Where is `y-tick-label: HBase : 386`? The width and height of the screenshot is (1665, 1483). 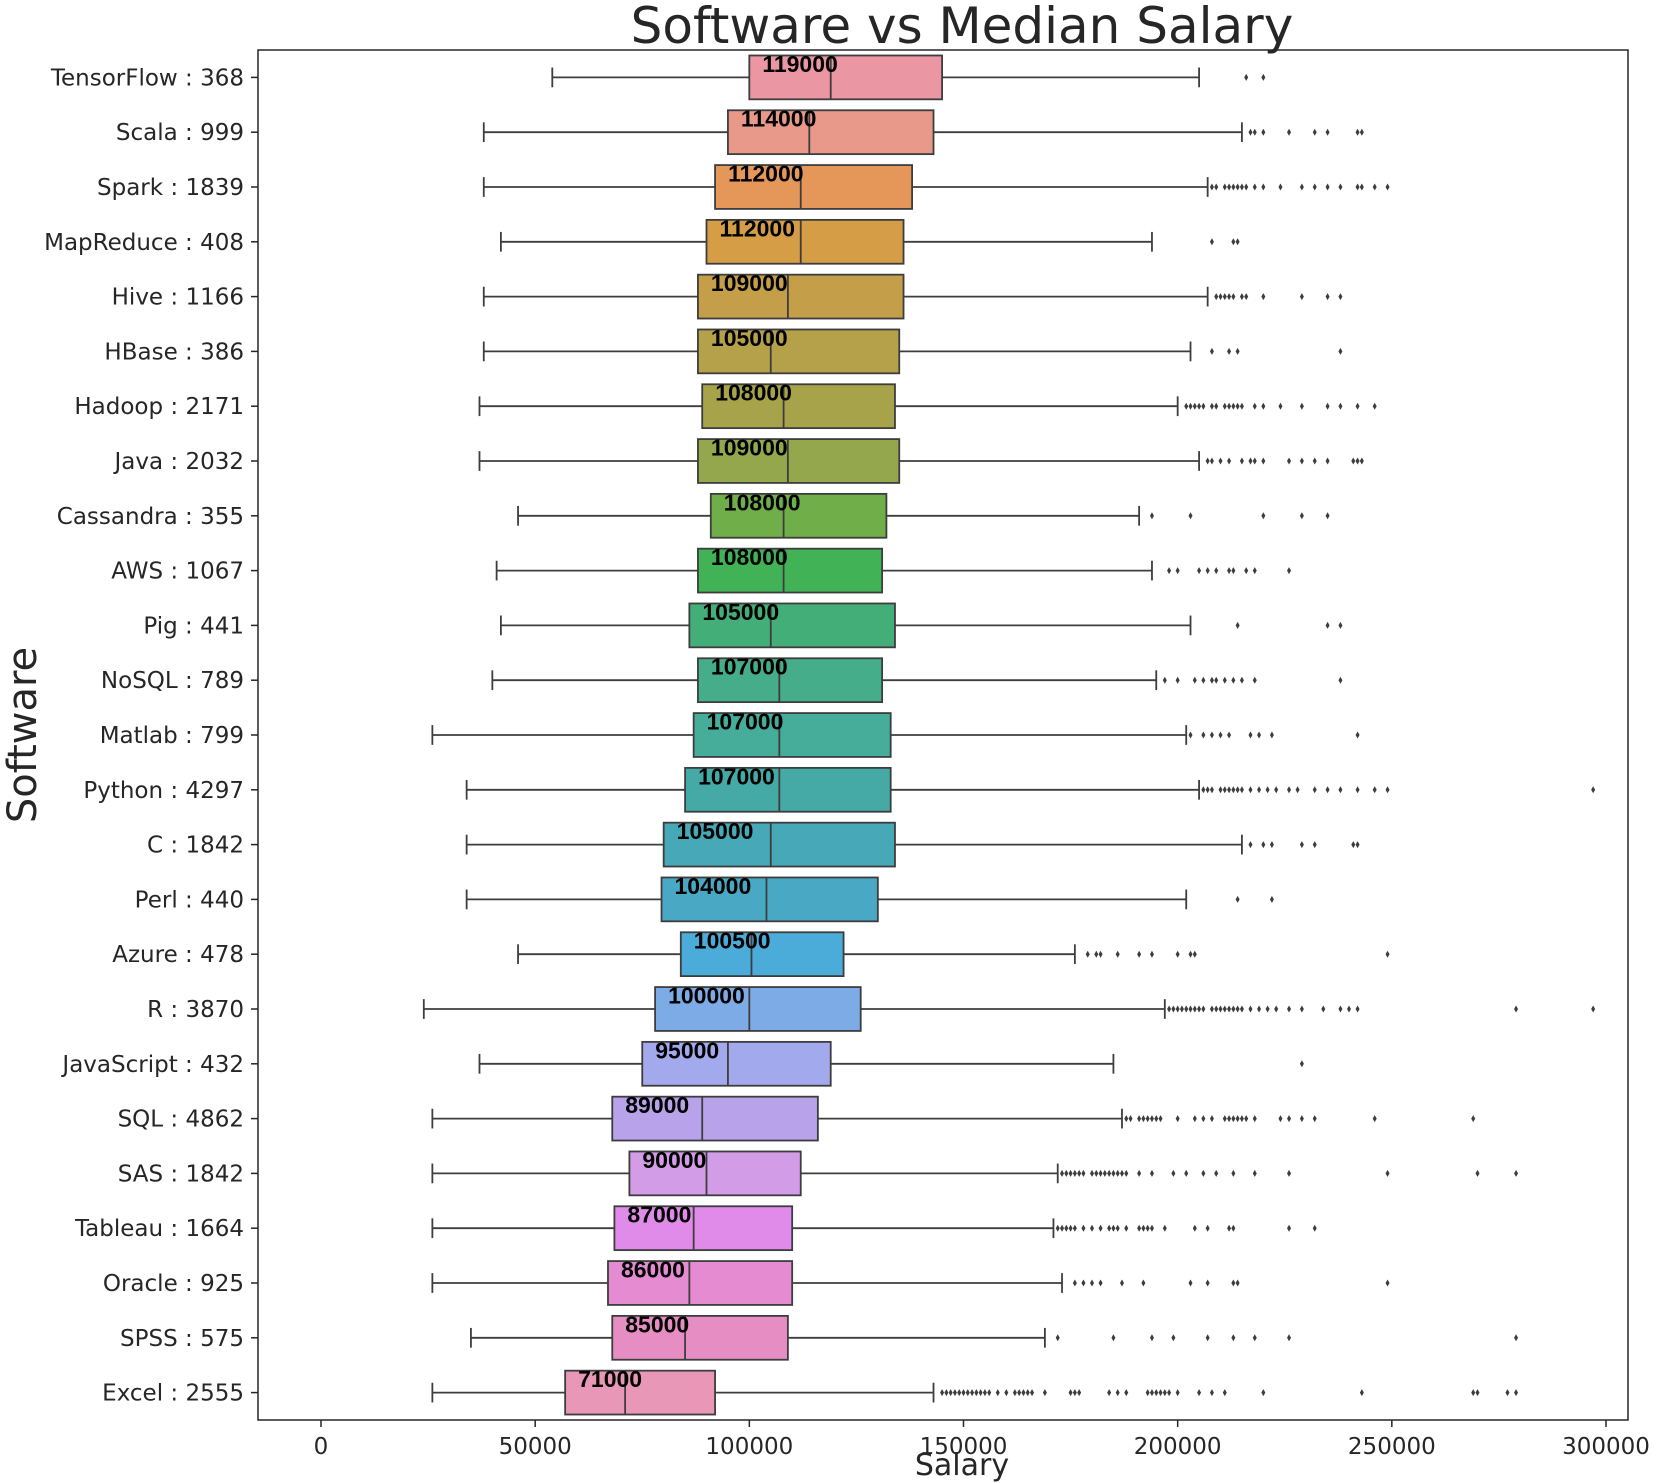
y-tick-label: HBase : 386 is located at coordinates (174, 352).